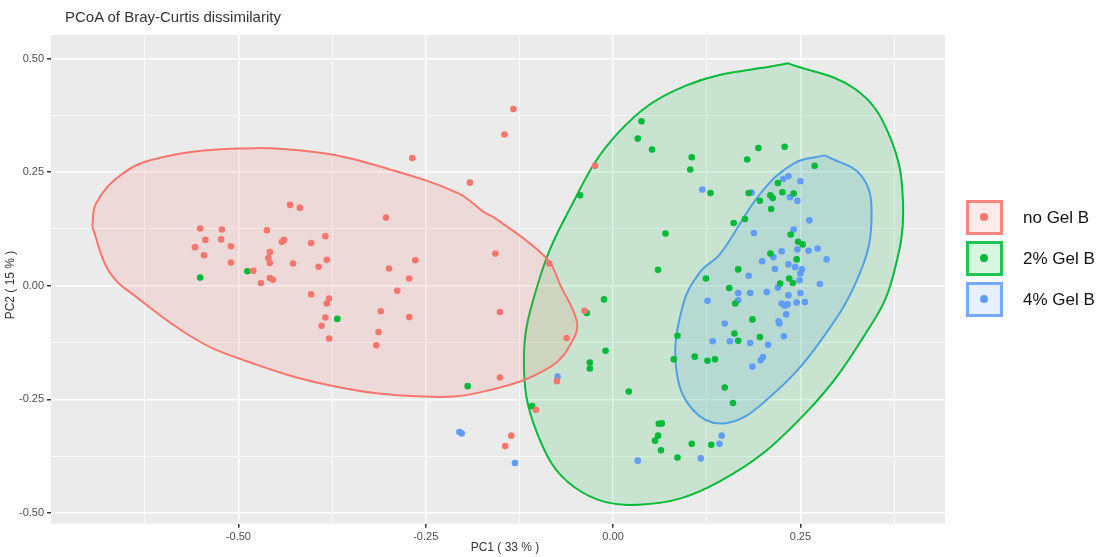 The height and width of the screenshot is (557, 1117). Describe the element at coordinates (33, 284) in the screenshot. I see `y-tick-label: 0.00` at that location.